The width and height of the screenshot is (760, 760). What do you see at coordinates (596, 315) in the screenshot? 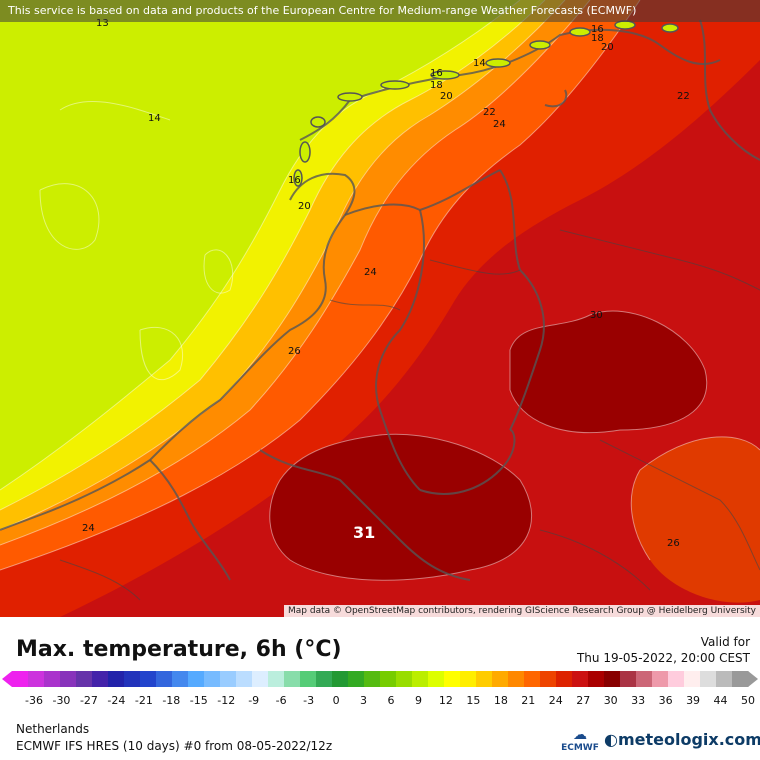
I see `contour-label: 30` at bounding box center [596, 315].